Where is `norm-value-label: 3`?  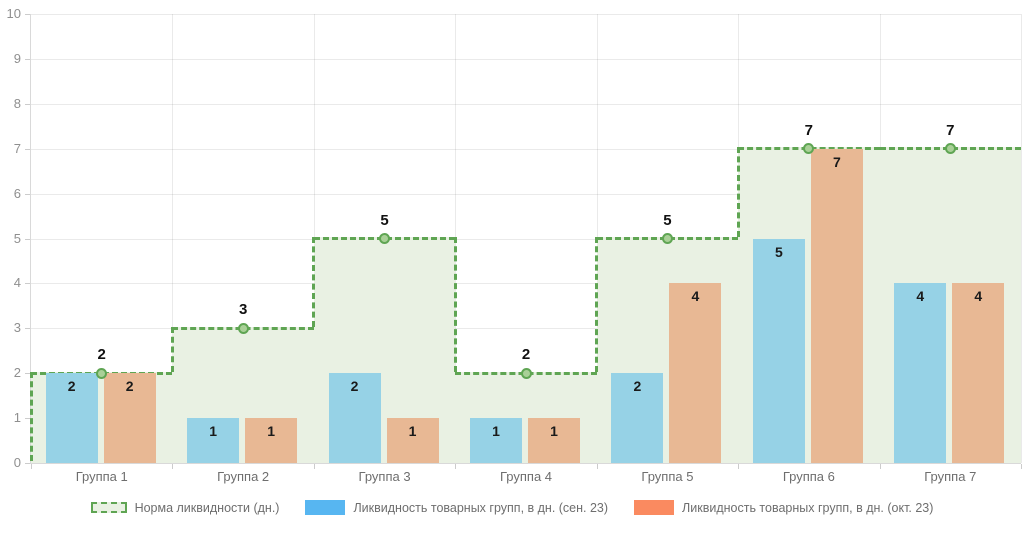
norm-value-label: 3 is located at coordinates (243, 310).